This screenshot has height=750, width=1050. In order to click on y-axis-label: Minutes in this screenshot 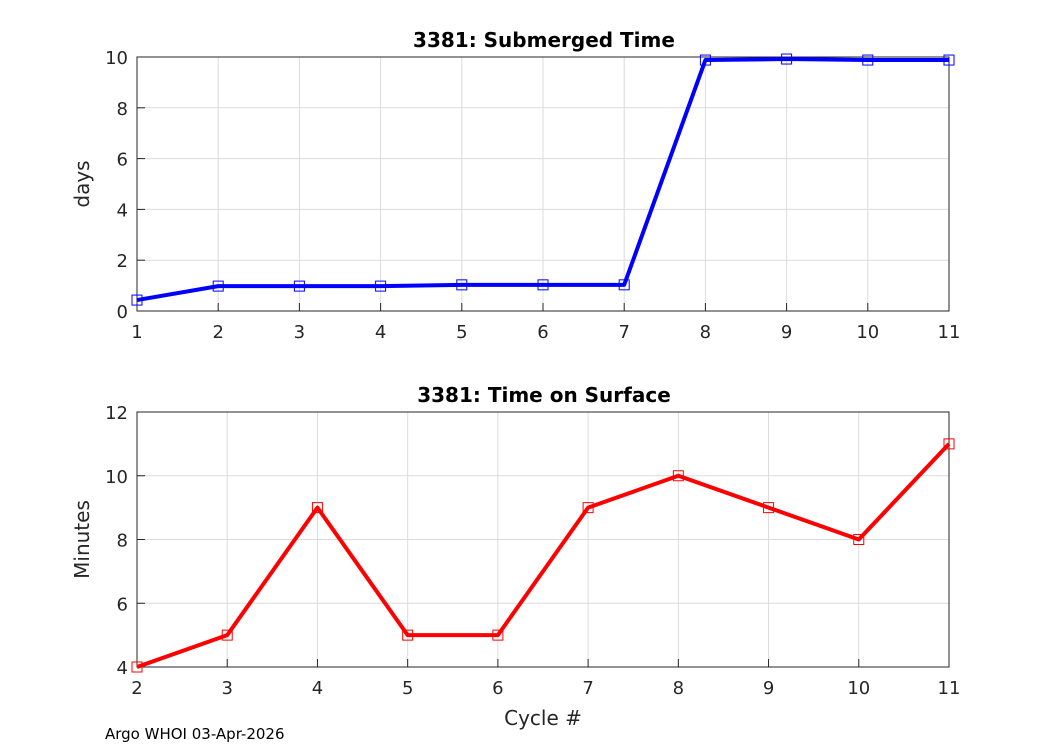, I will do `click(82, 539)`.